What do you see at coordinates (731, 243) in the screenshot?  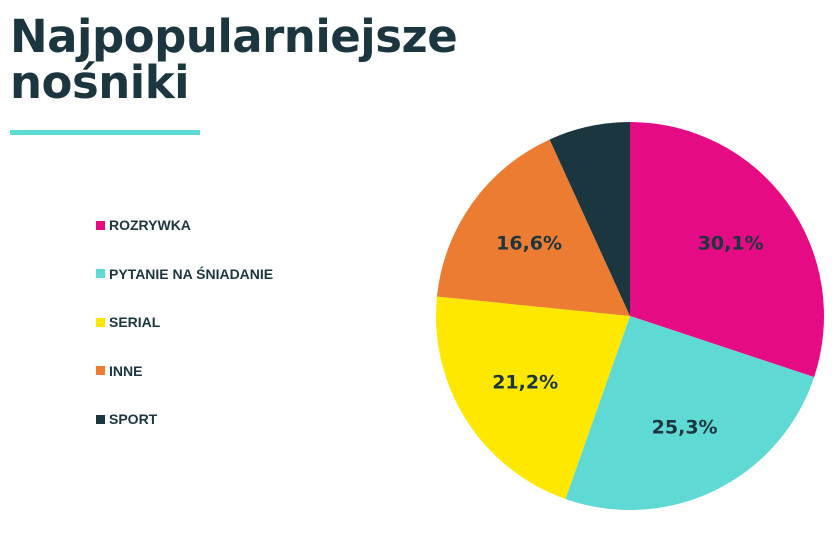 I see `slice-label: 30,1%` at bounding box center [731, 243].